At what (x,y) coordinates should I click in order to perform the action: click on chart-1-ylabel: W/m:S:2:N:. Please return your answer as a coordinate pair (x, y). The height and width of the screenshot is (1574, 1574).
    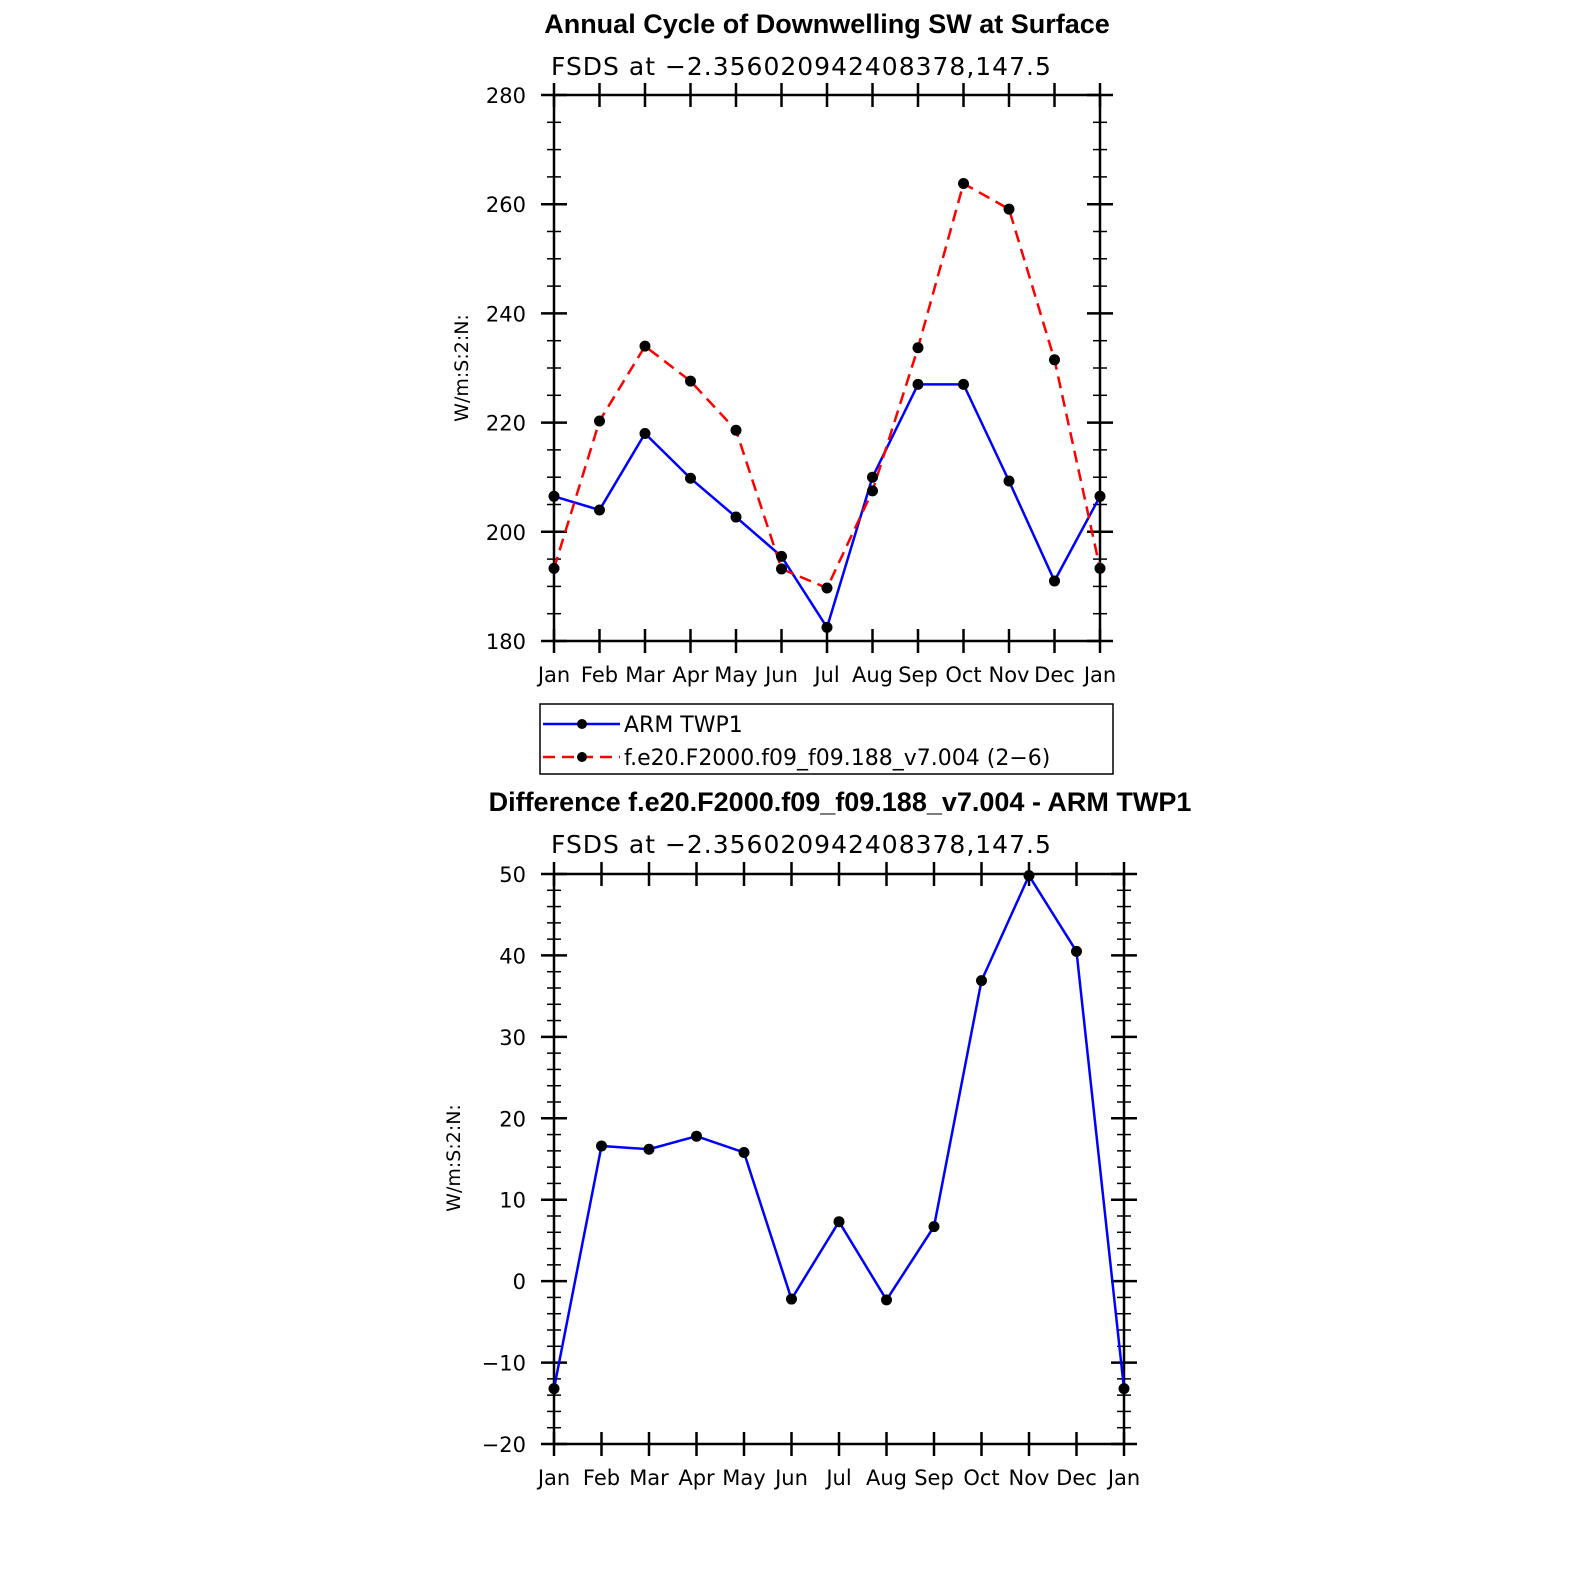
    Looking at the image, I should click on (462, 368).